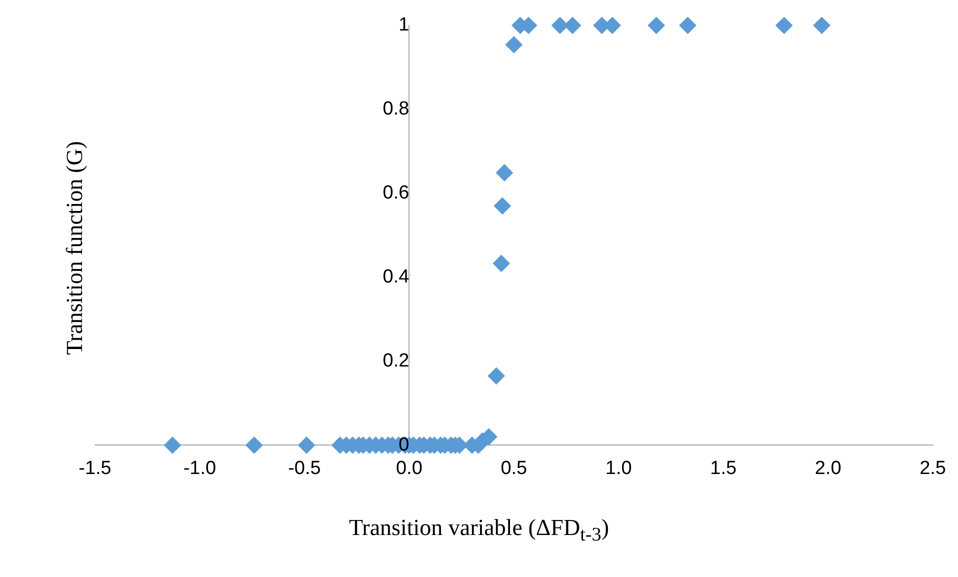 The height and width of the screenshot is (577, 958). I want to click on y-tick-label: 0.8, so click(396, 109).